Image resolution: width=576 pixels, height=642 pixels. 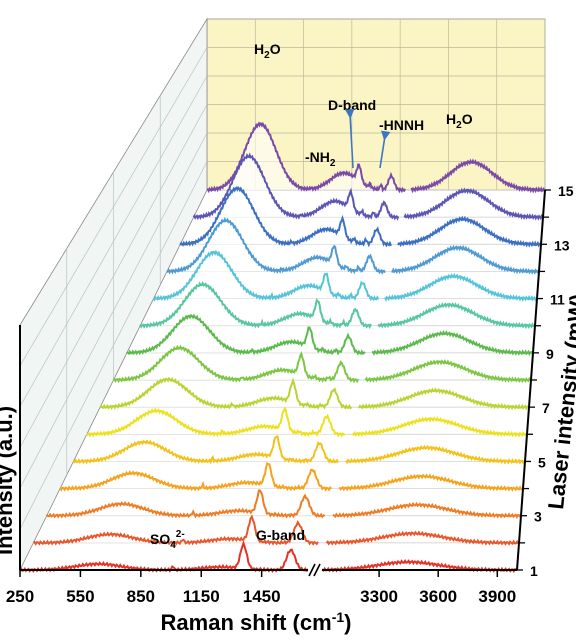 What do you see at coordinates (349, 138) in the screenshot?
I see `d-band-arrow` at bounding box center [349, 138].